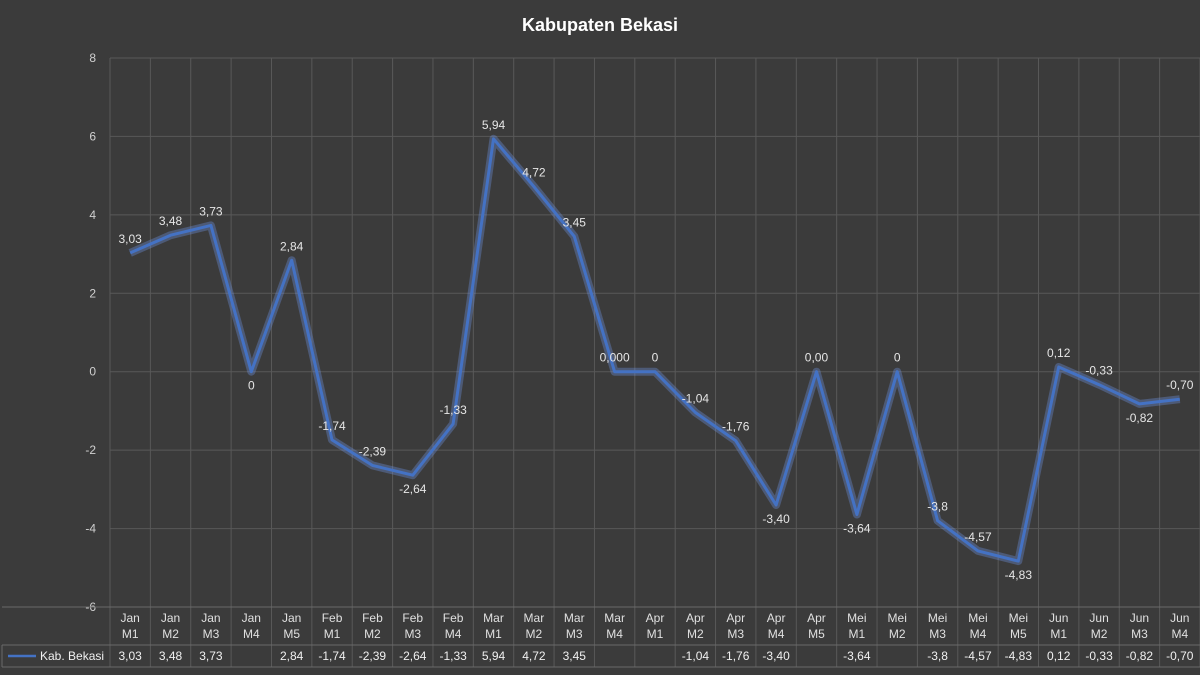 Image resolution: width=1200 pixels, height=675 pixels. I want to click on data-label: -1,76, so click(736, 427).